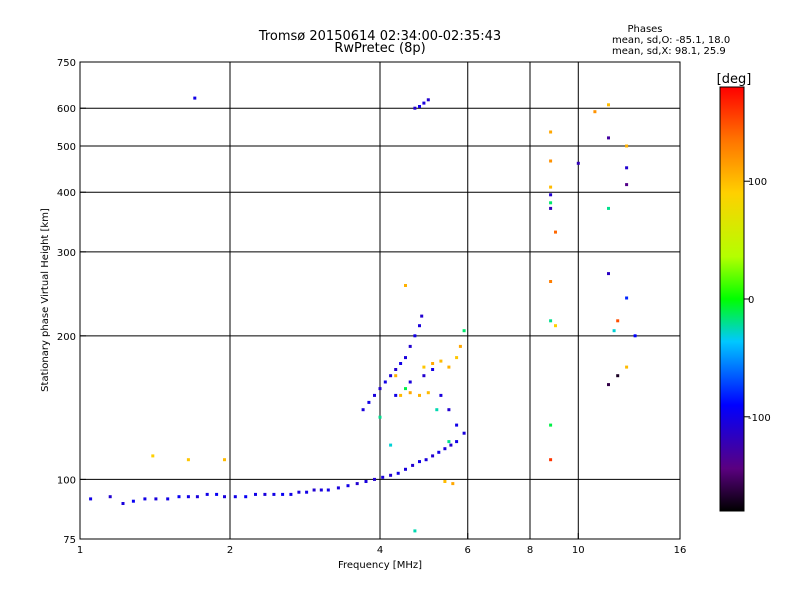 The height and width of the screenshot is (600, 800). I want to click on y-tick-label-600: 600, so click(66, 109).